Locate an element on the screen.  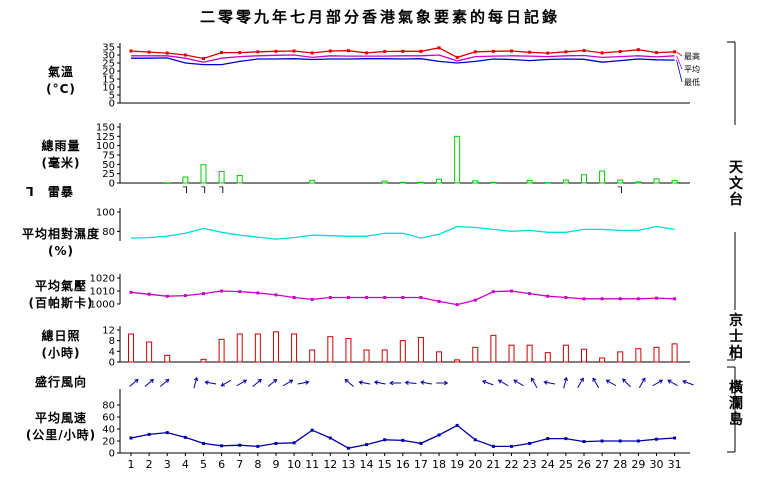
temperature-label: 氣溫 (°C) is located at coordinates (61, 81).